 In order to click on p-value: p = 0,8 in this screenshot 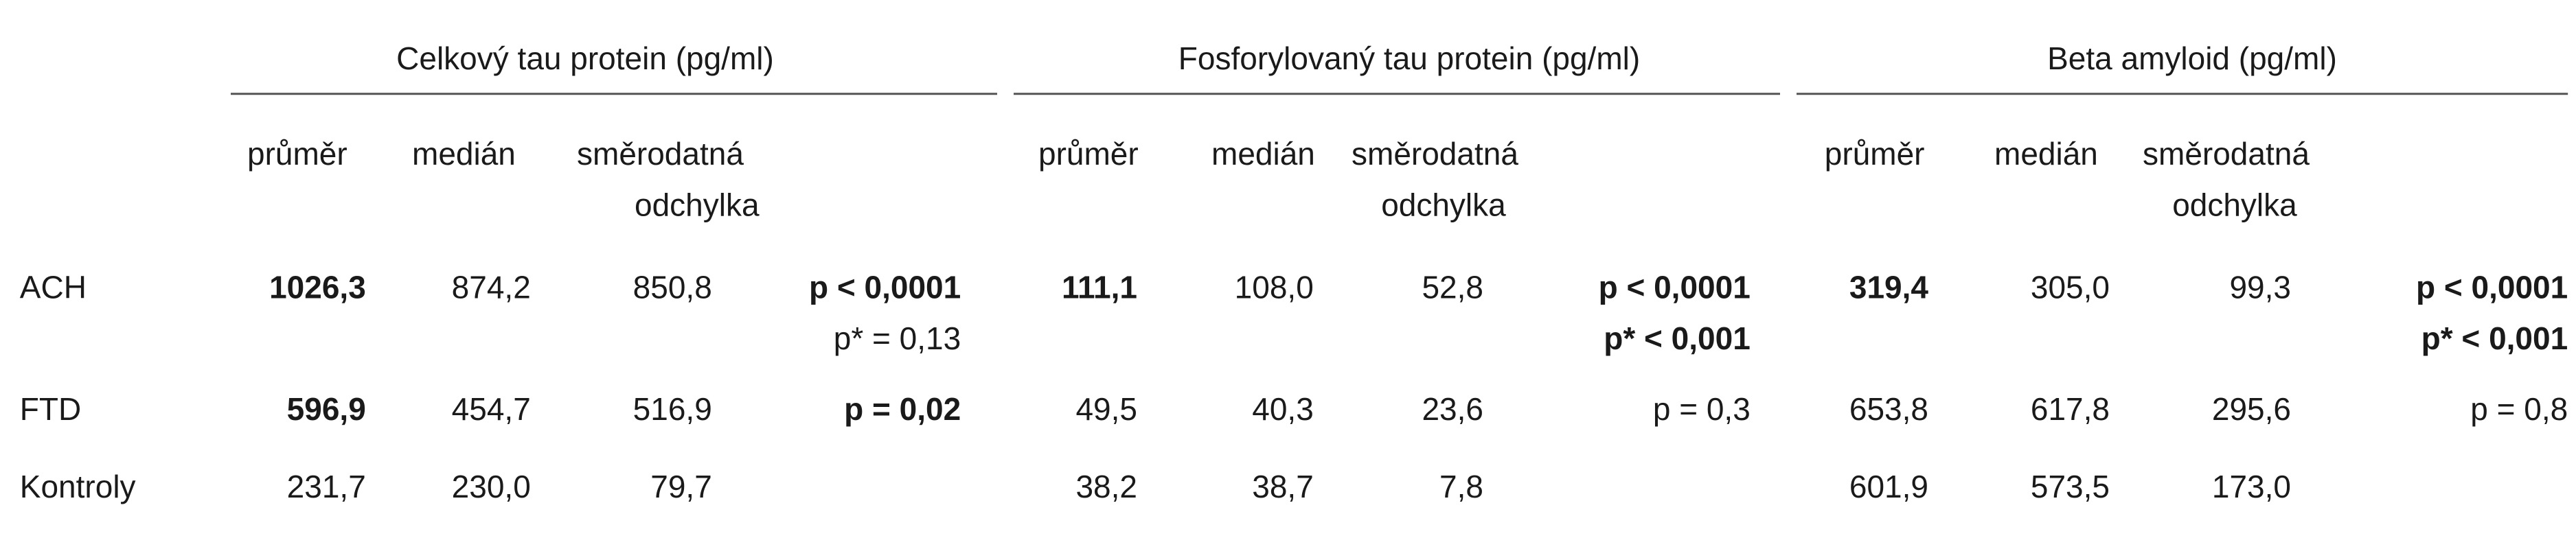, I will do `click(2519, 409)`.